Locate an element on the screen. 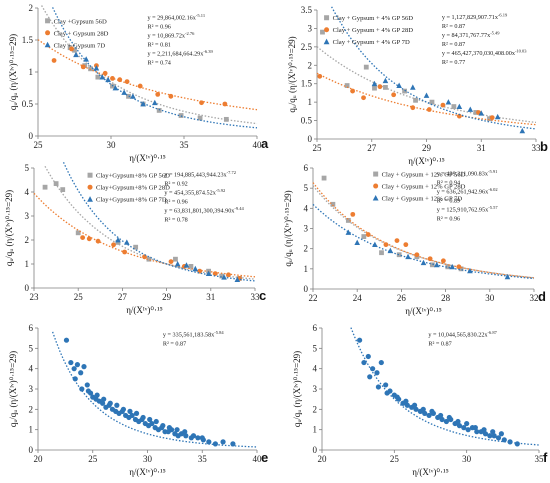  equation-exponent: -7.72 is located at coordinates (231, 172).